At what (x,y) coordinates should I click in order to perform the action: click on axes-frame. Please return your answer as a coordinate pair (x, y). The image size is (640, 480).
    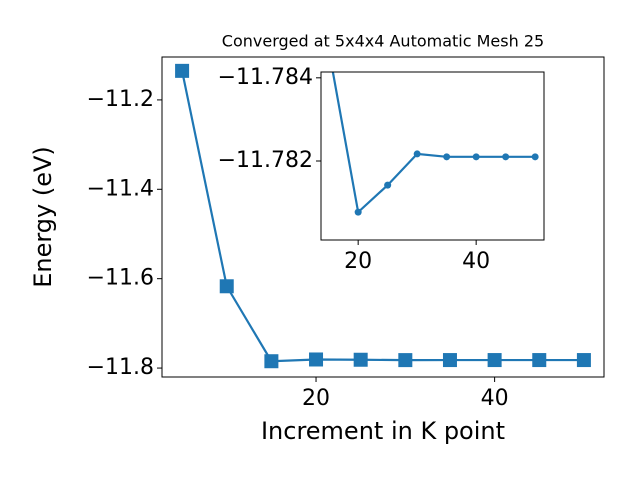
    Looking at the image, I should click on (432, 156).